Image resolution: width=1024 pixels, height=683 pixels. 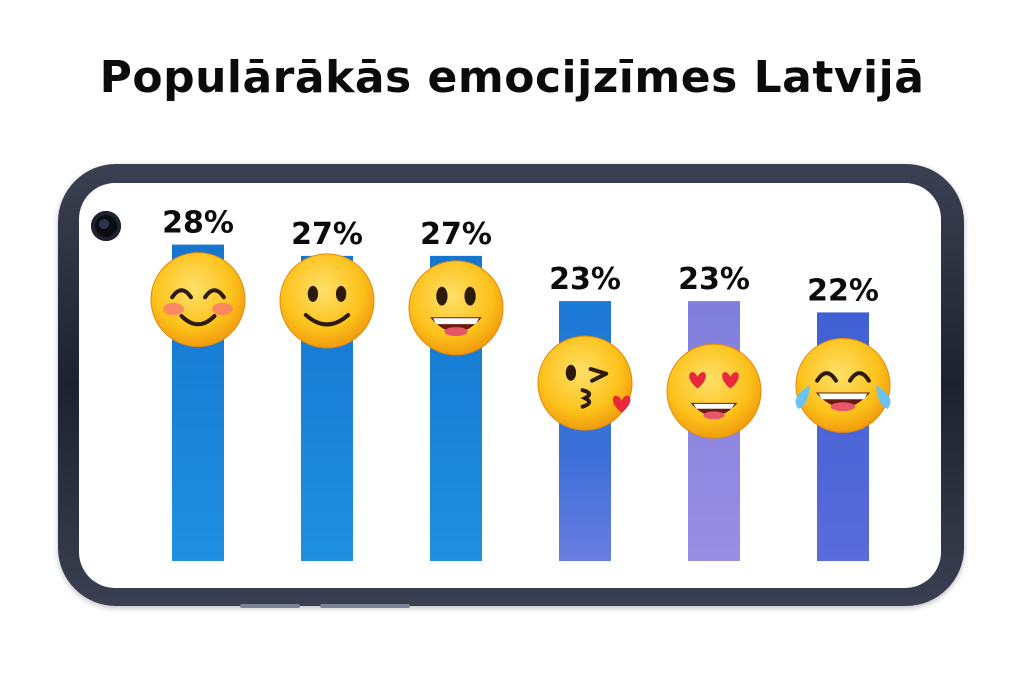 I want to click on face-blowing-a-kiss-icon, so click(x=585, y=383).